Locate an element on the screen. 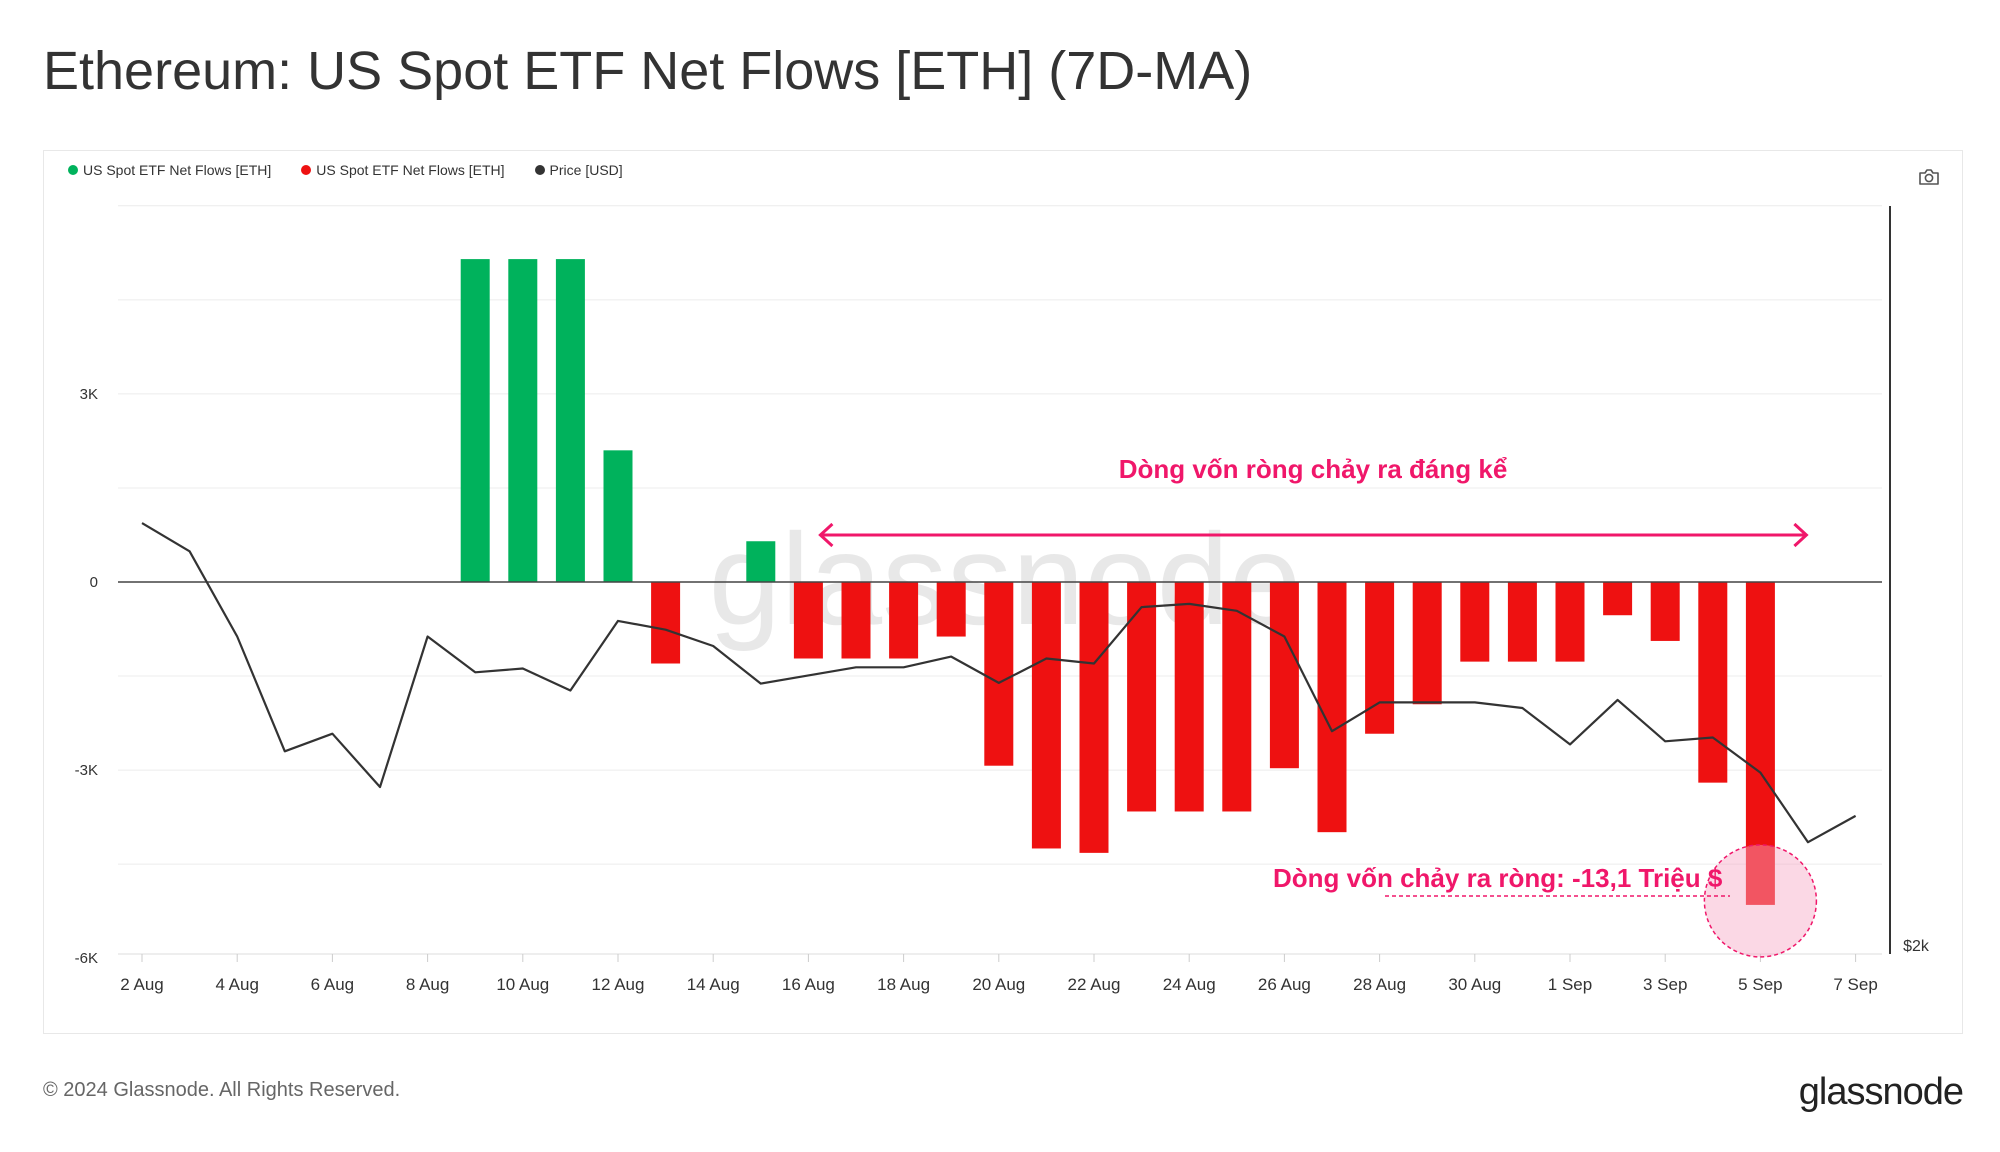  x-tick-label: 30 Aug is located at coordinates (1474, 984).